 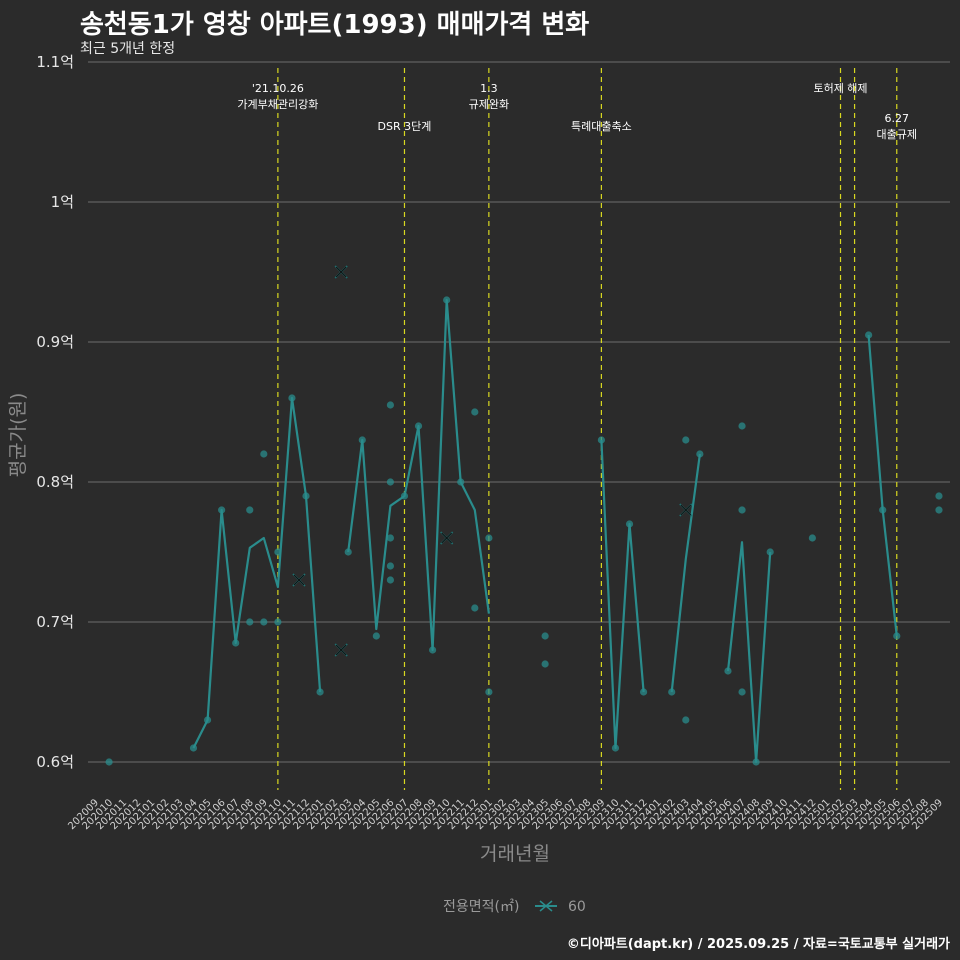 What do you see at coordinates (55, 342) in the screenshot?
I see `y-tick-label: 0.9억` at bounding box center [55, 342].